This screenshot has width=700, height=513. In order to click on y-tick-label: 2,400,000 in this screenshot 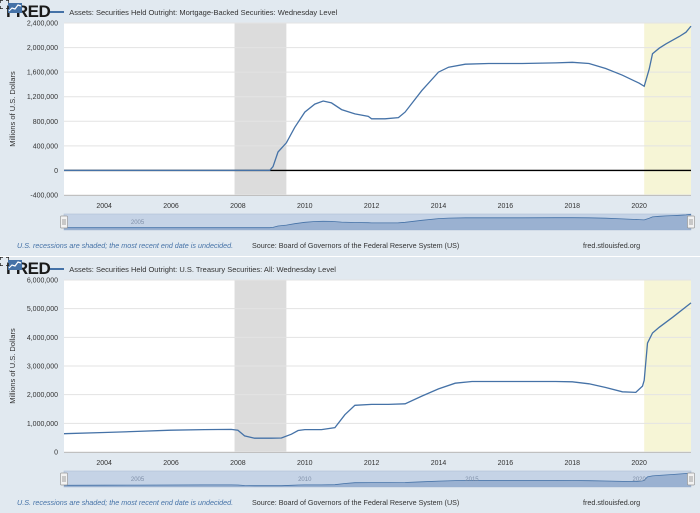, I will do `click(42, 24)`.